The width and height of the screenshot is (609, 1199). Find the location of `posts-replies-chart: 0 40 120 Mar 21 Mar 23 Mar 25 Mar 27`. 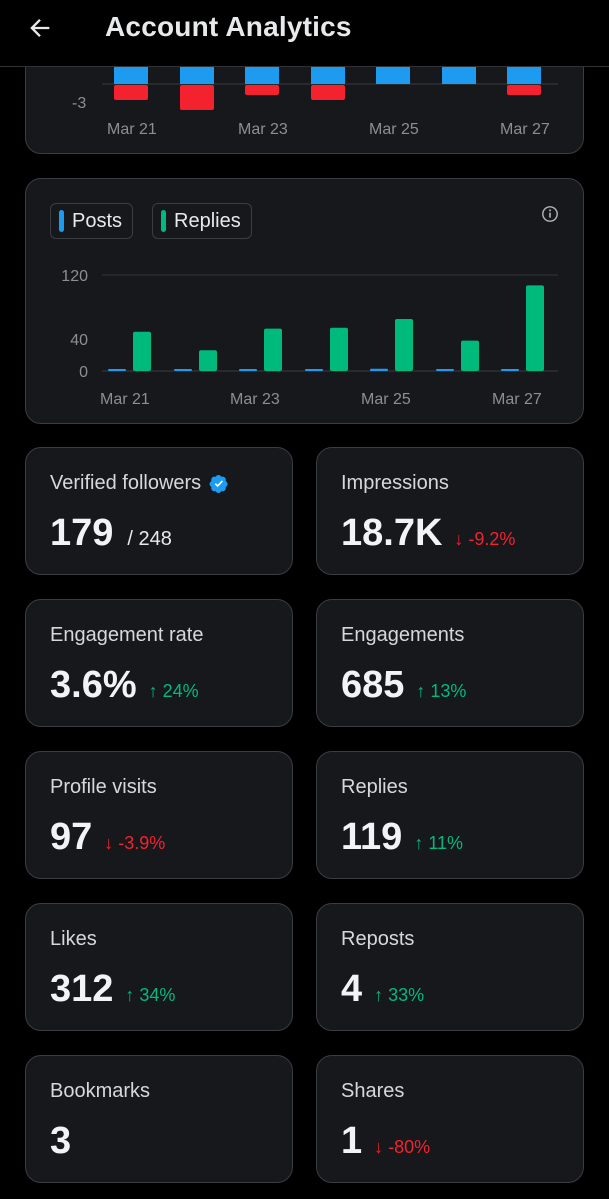

posts-replies-chart: 0 40 120 Mar 21 Mar 23 Mar 25 Mar 27 is located at coordinates (309, 338).